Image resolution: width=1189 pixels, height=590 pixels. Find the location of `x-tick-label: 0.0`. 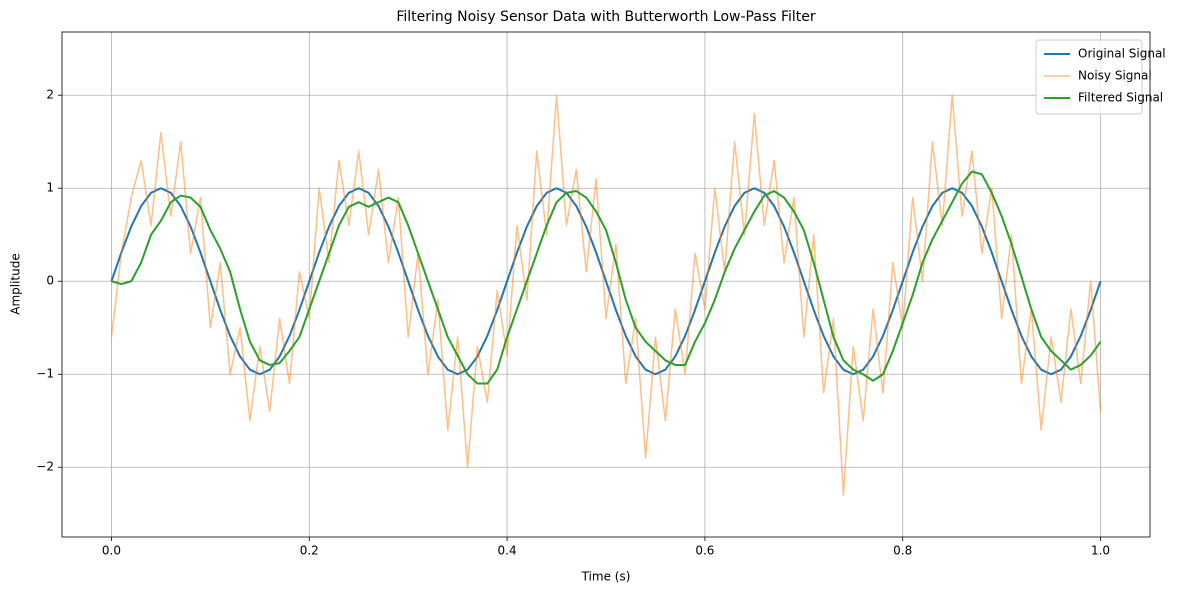

x-tick-label: 0.0 is located at coordinates (111, 551).